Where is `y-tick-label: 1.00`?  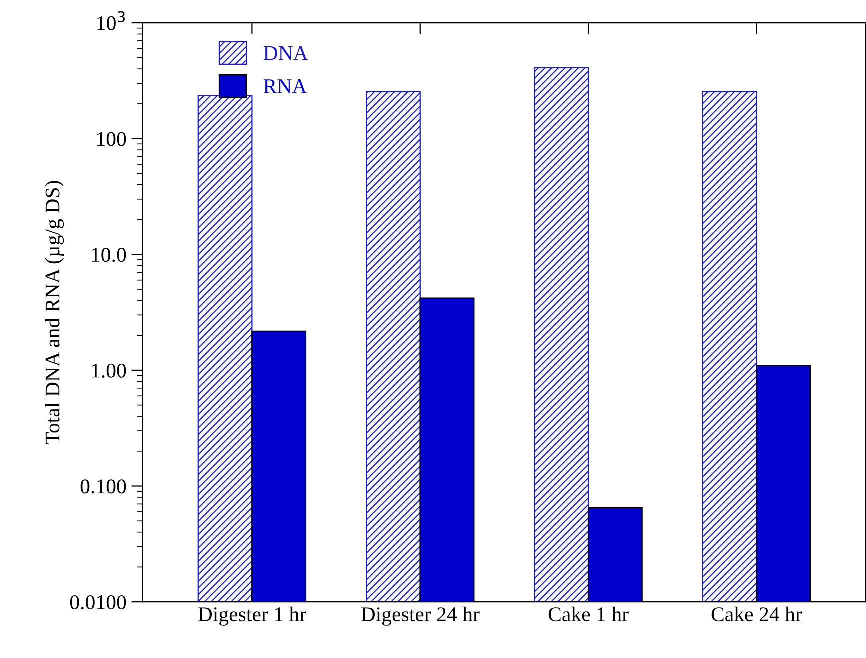 y-tick-label: 1.00 is located at coordinates (109, 371).